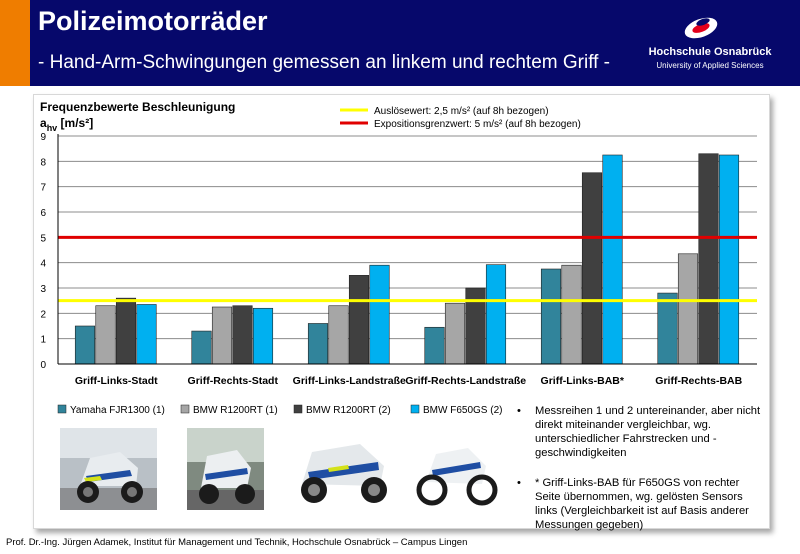  I want to click on y-tick-label: 0, so click(43, 365).